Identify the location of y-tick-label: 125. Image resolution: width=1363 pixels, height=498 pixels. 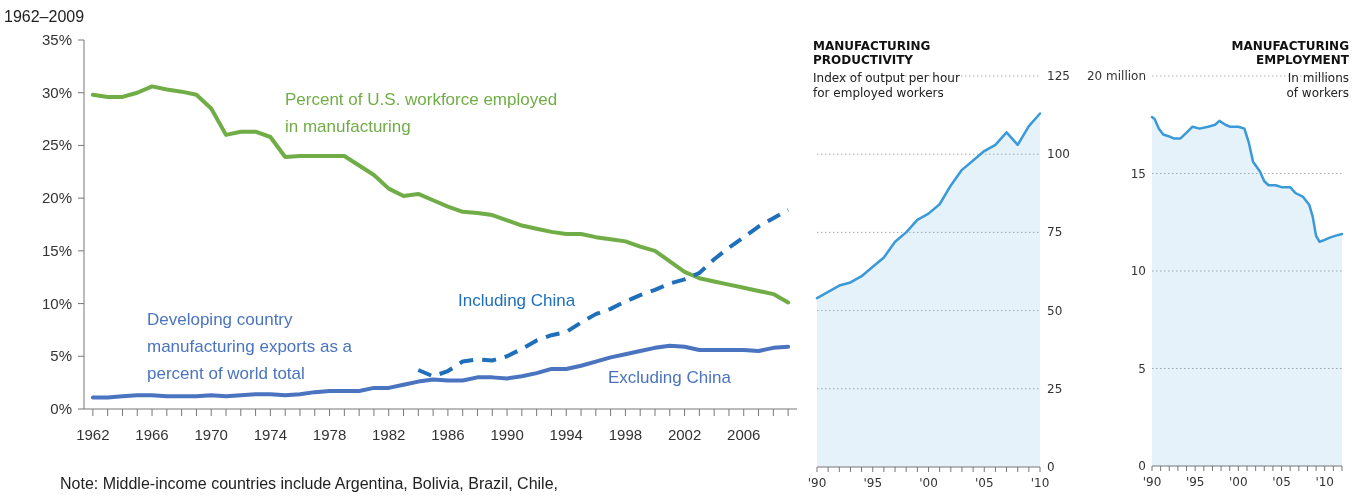
(1058, 76).